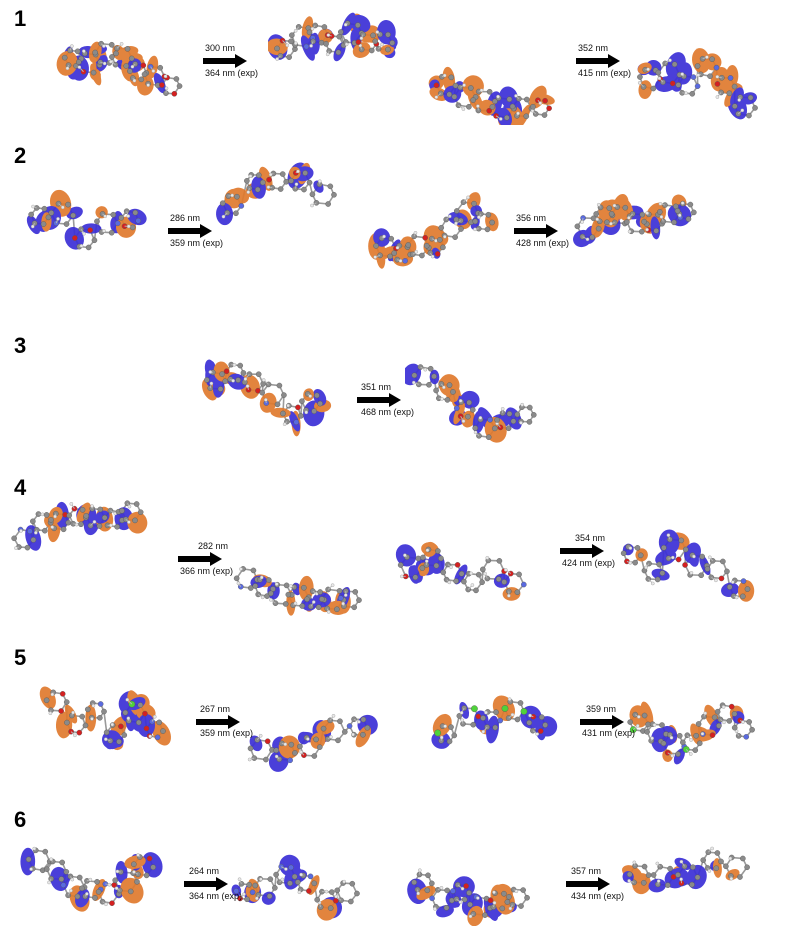  I want to click on transition-3-exp: 468 nm (exp), so click(388, 412).